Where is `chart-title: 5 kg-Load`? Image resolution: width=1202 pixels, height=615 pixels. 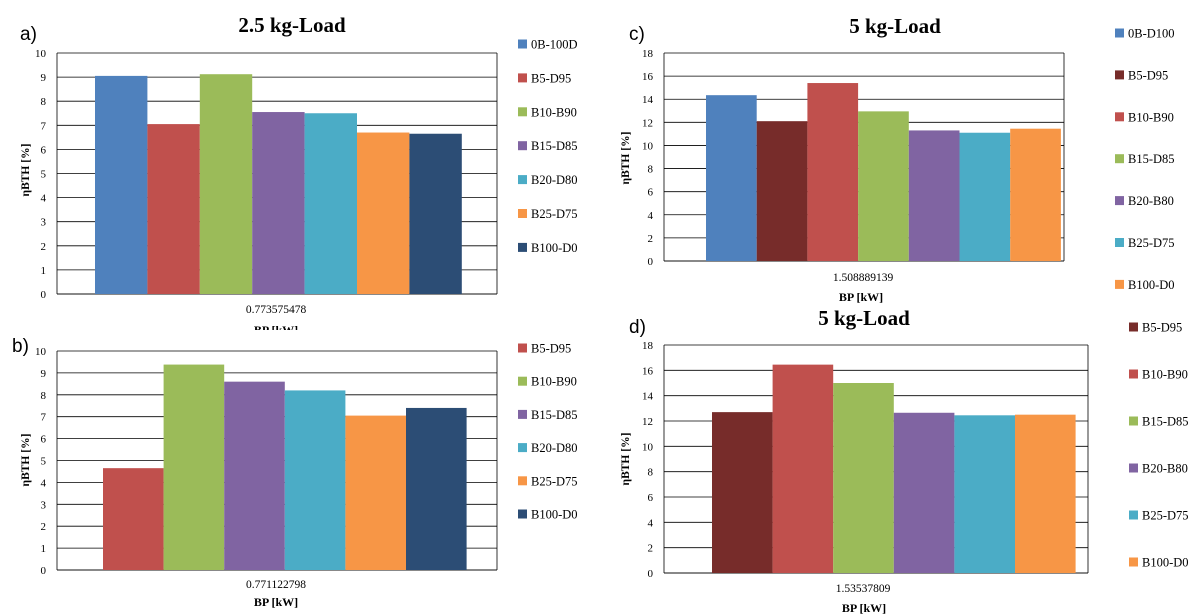
chart-title: 5 kg-Load is located at coordinates (895, 26).